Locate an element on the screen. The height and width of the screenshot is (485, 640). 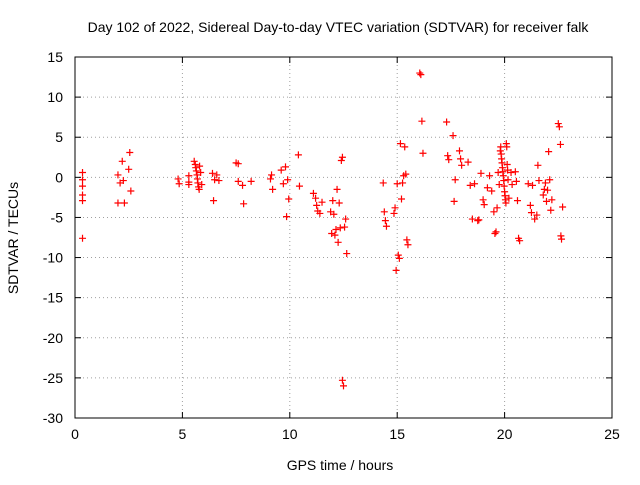
y-tick-label: -15 is located at coordinates (53, 298).